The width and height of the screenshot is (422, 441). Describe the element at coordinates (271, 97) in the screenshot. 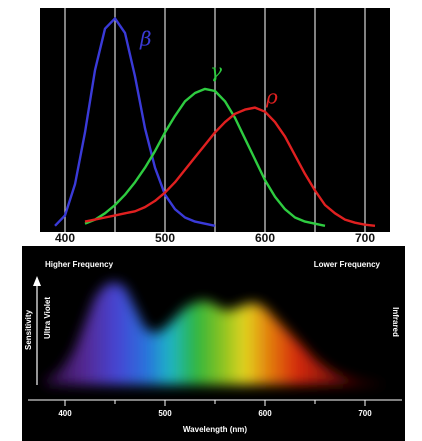

I see `series-label: ρ` at that location.